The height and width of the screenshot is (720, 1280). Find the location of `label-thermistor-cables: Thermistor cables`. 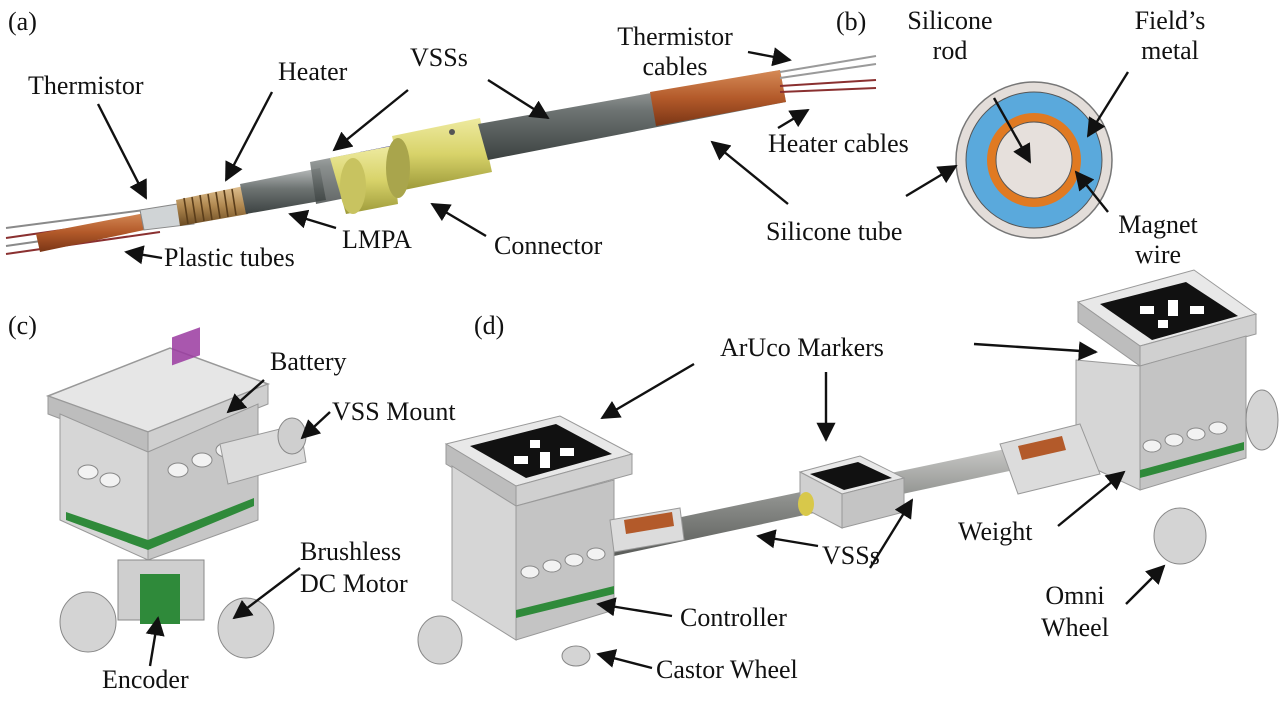

label-thermistor-cables: Thermistor cables is located at coordinates (675, 51).